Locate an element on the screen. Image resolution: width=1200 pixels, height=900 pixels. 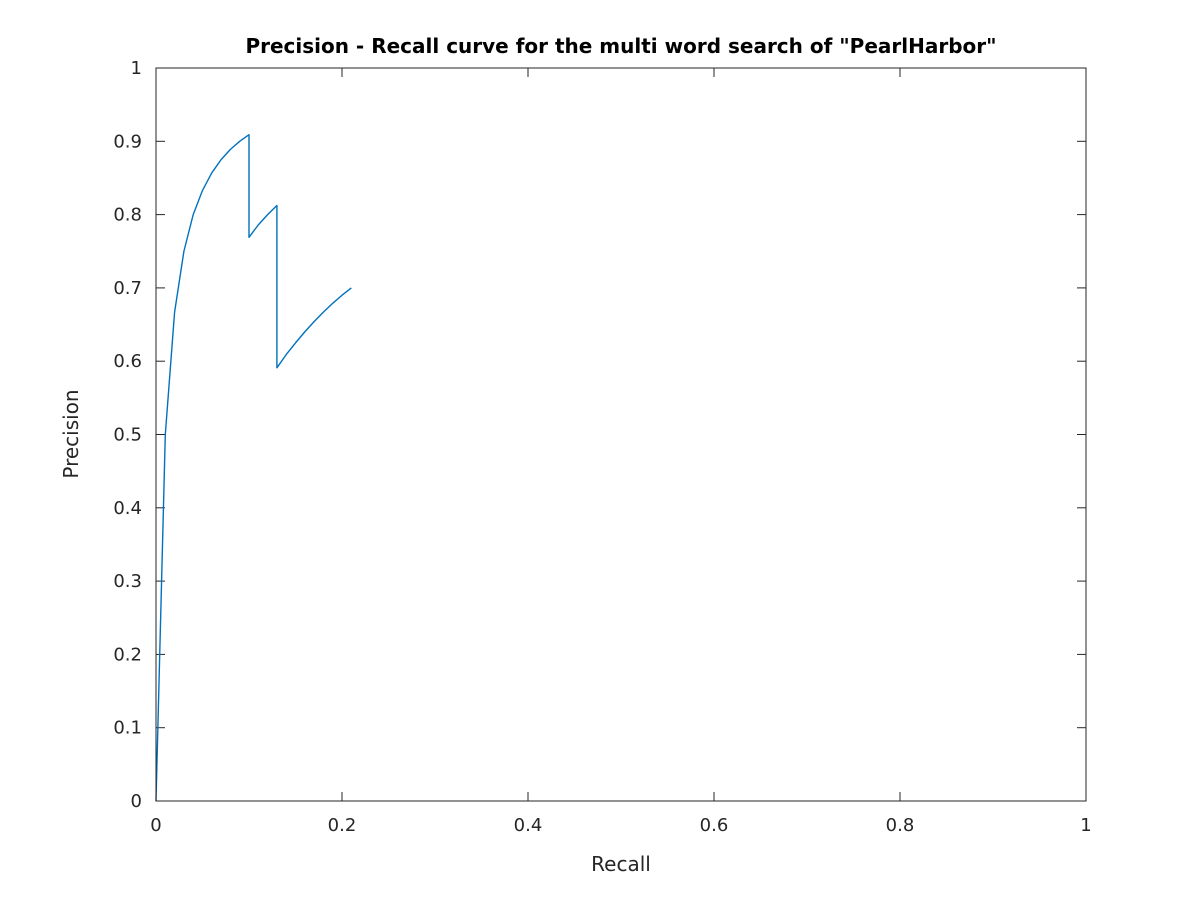
y-tick-label: 0.1 is located at coordinates (127, 728).